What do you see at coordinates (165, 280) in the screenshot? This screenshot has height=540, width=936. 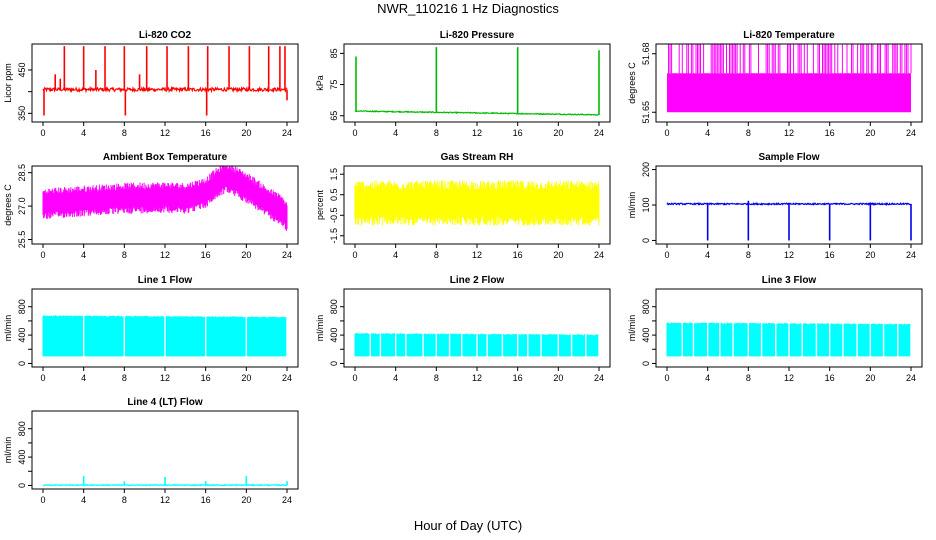 I see `chart-title: Line 1 Flow` at bounding box center [165, 280].